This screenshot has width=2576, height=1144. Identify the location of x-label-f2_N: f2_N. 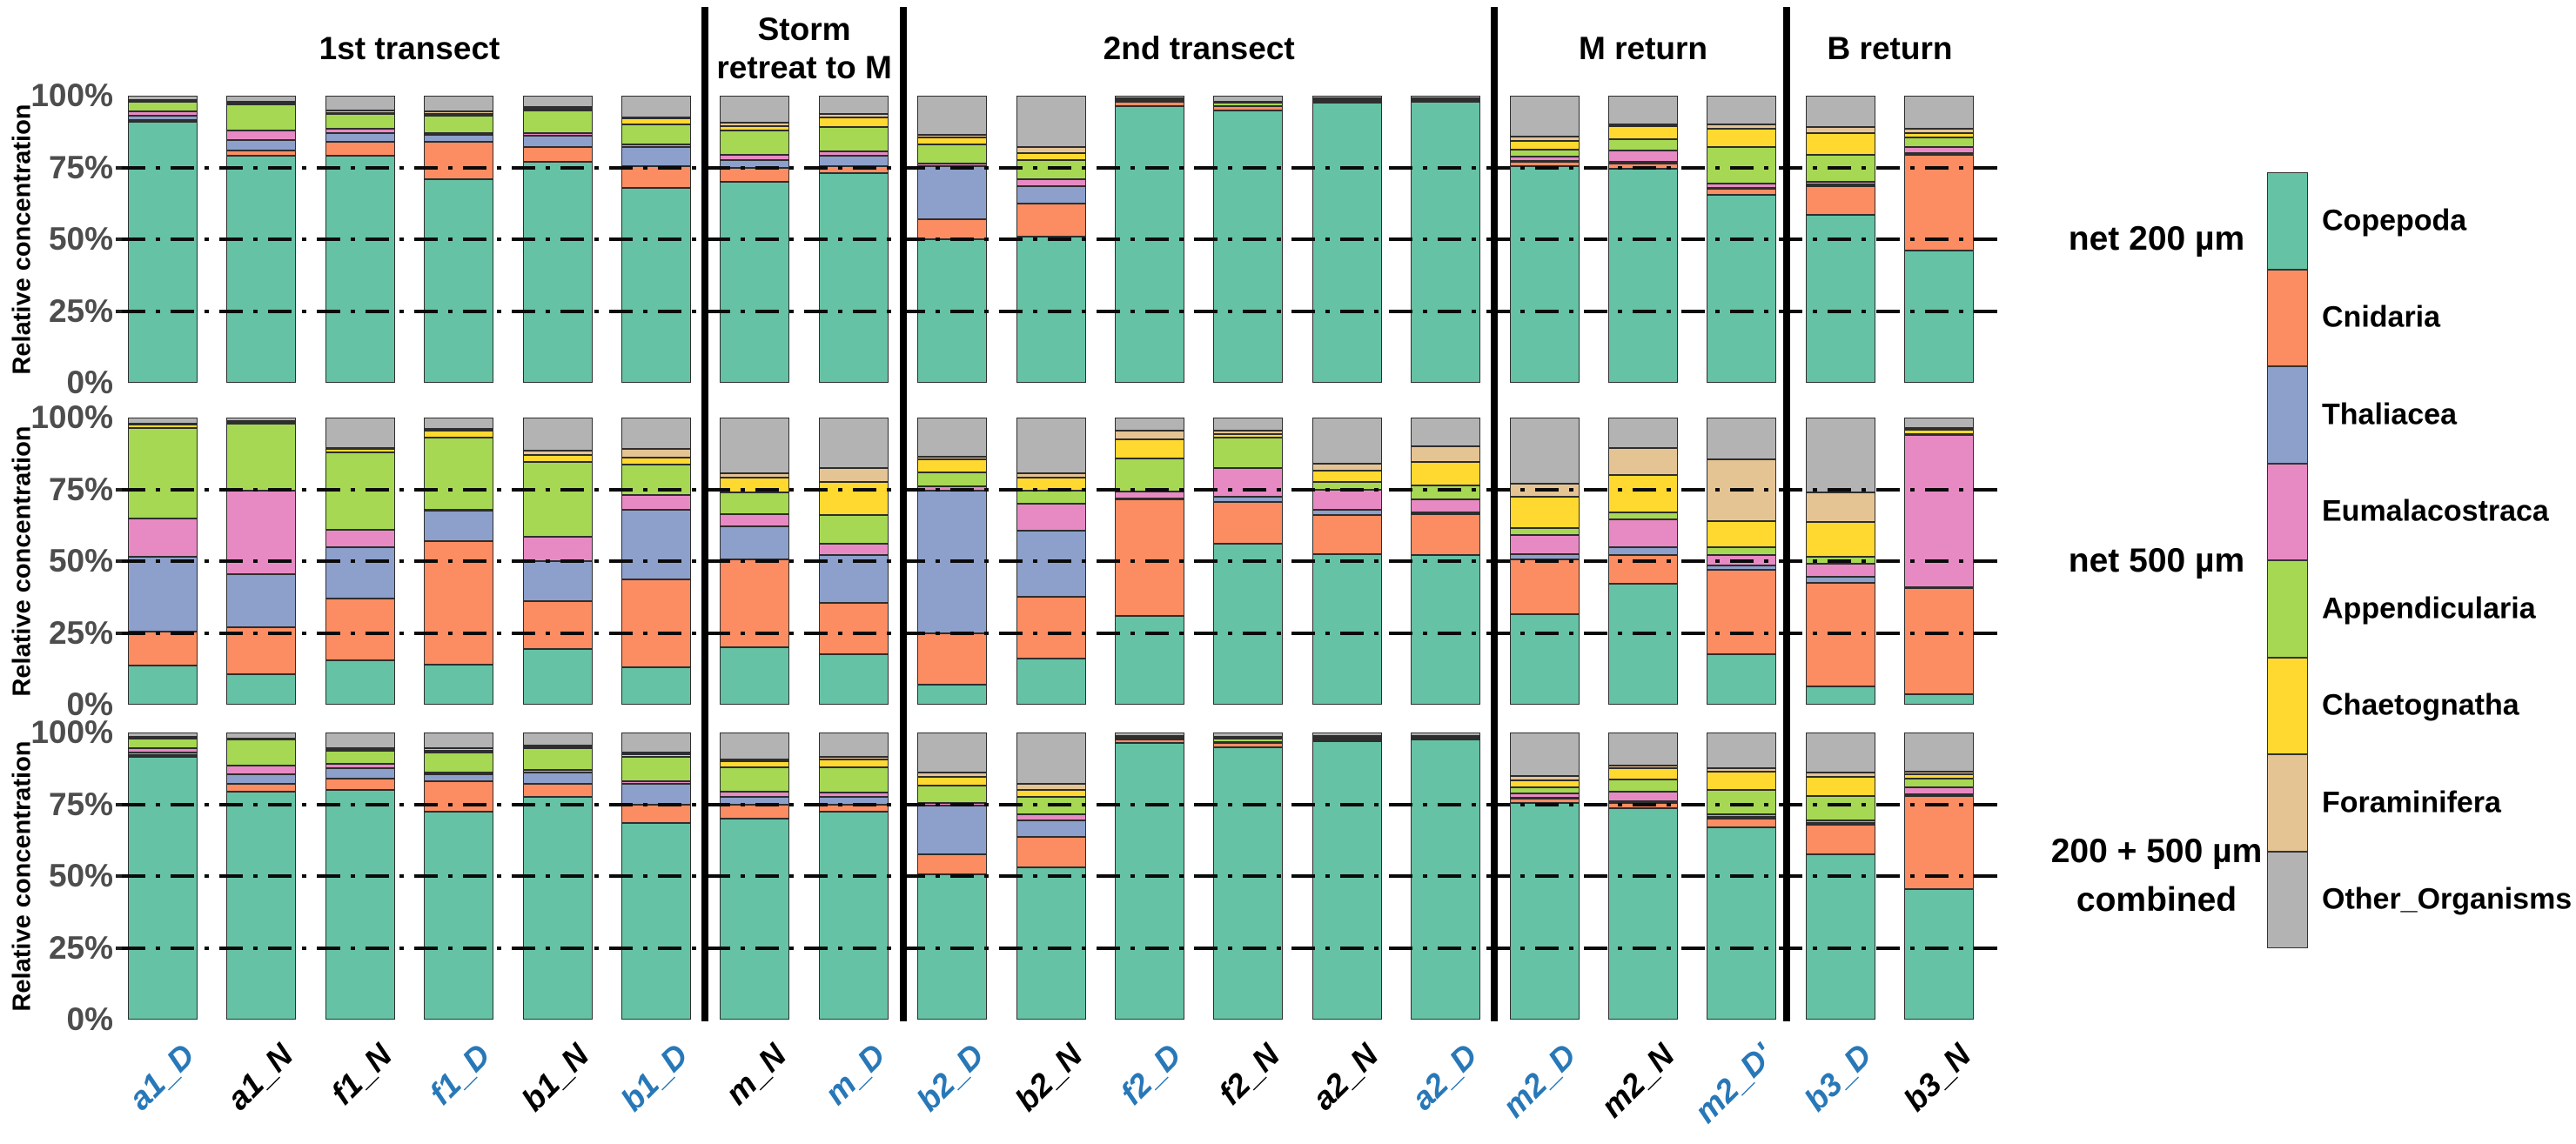
(1249, 1074).